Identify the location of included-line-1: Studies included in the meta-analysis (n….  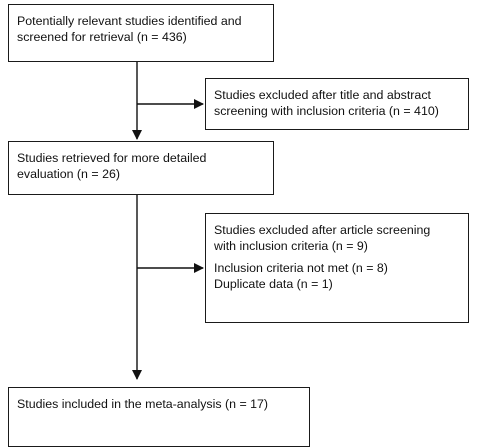
(143, 404).